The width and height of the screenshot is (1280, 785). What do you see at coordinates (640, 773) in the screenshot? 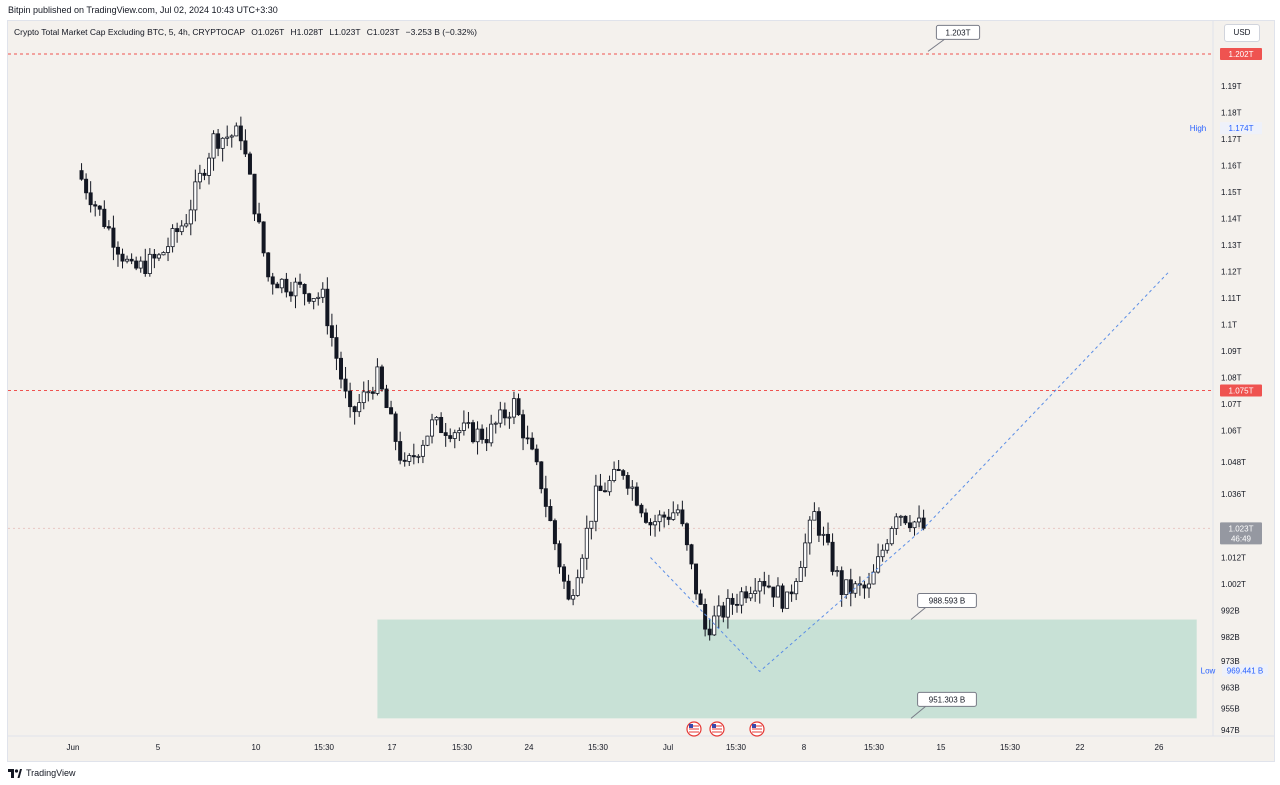
I see `footer: TradingView` at bounding box center [640, 773].